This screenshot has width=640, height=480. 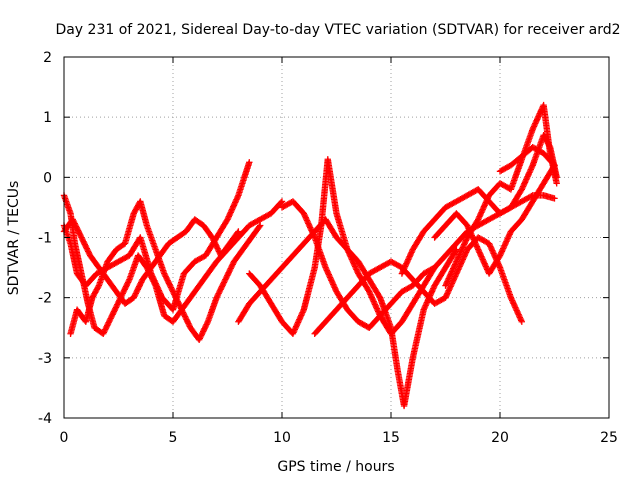 What do you see at coordinates (500, 438) in the screenshot?
I see `x-tick-label: 20` at bounding box center [500, 438].